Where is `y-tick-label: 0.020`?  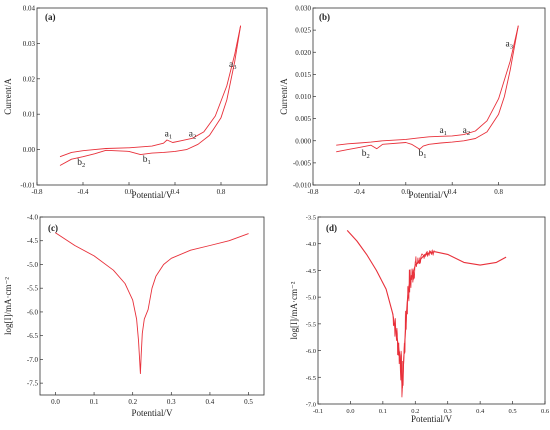 y-tick-label: 0.020 is located at coordinates (303, 53).